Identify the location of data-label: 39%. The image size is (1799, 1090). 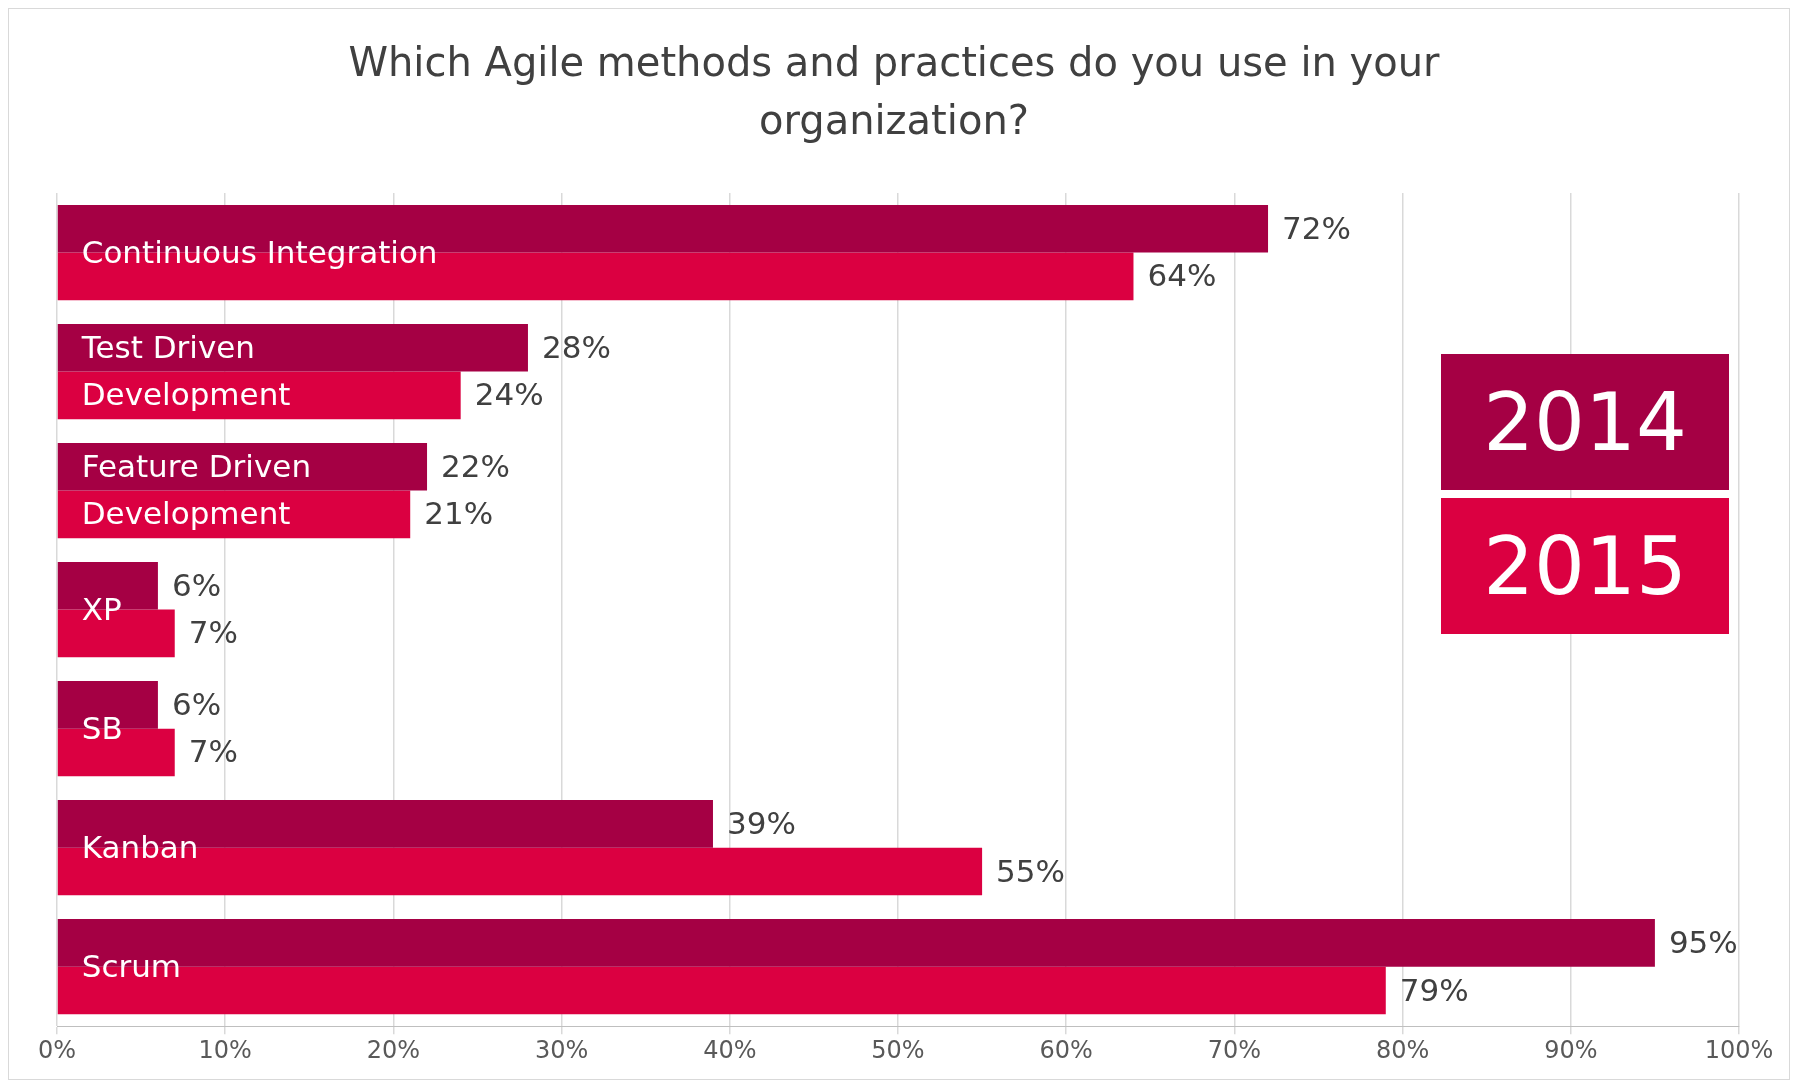
(761, 822).